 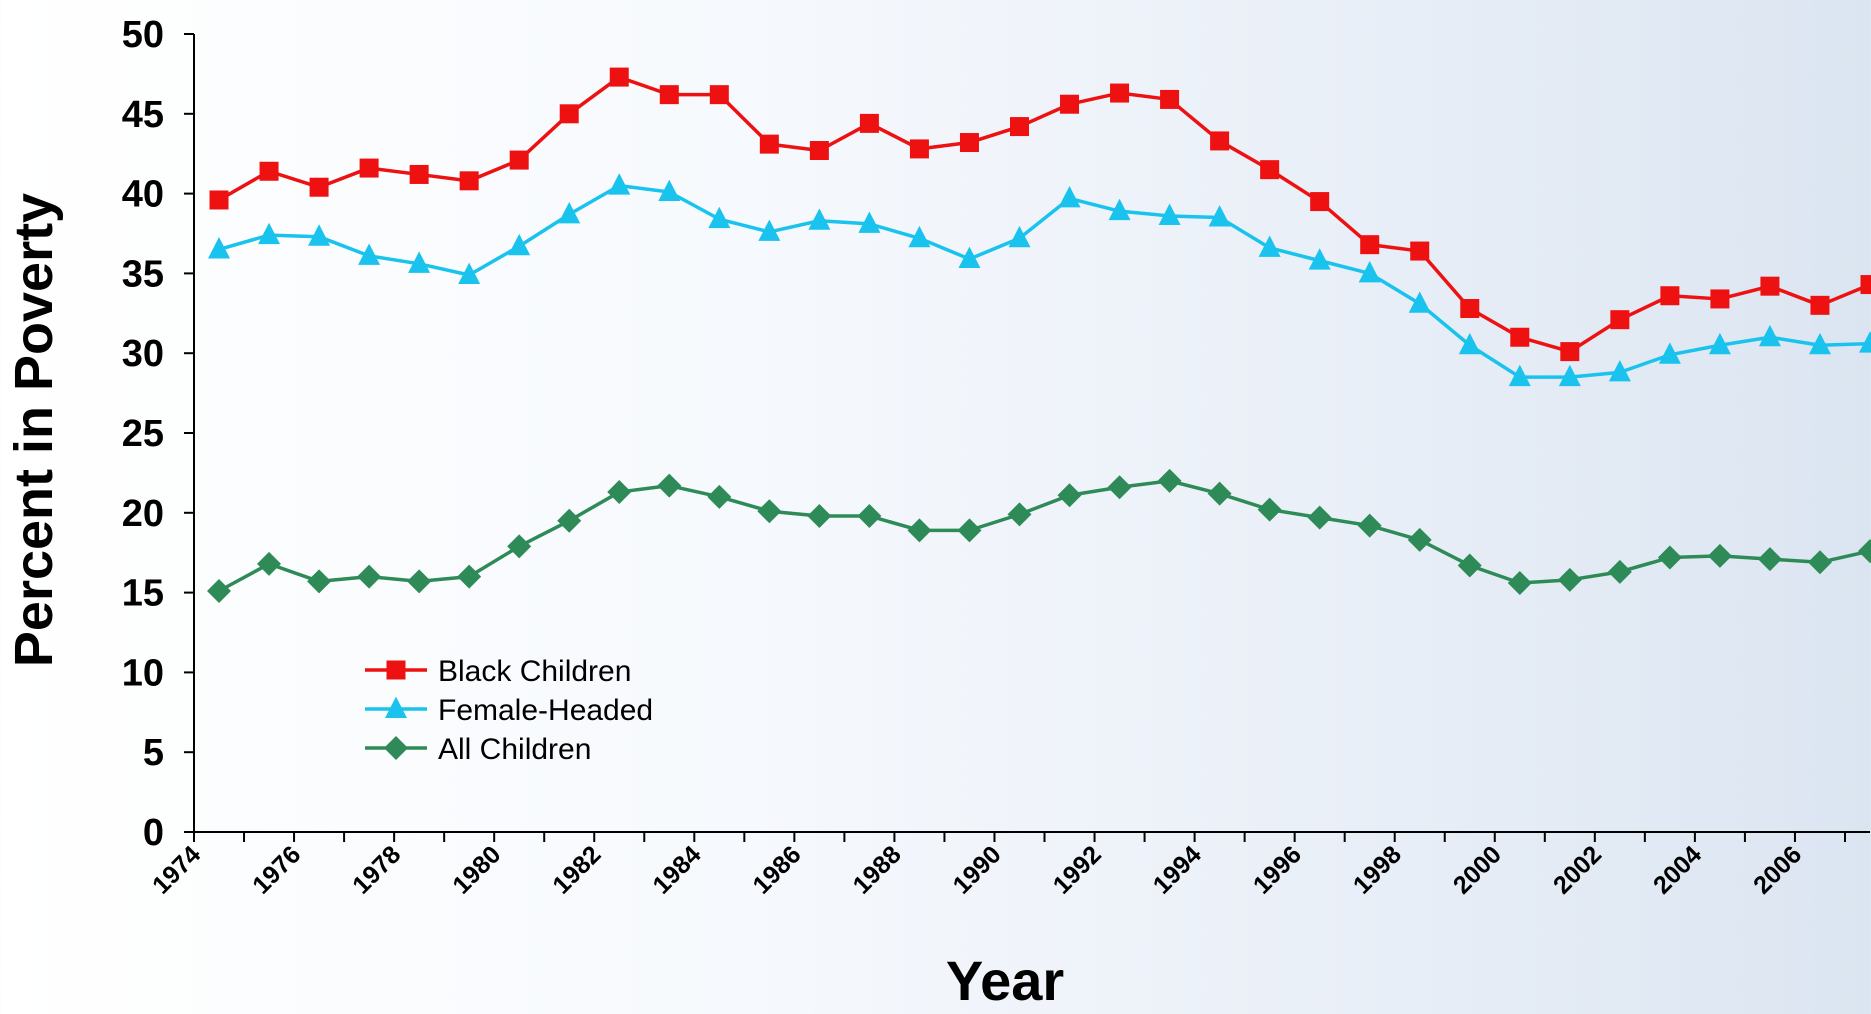 What do you see at coordinates (1677, 869) in the screenshot?
I see `x-tick-label: 2004` at bounding box center [1677, 869].